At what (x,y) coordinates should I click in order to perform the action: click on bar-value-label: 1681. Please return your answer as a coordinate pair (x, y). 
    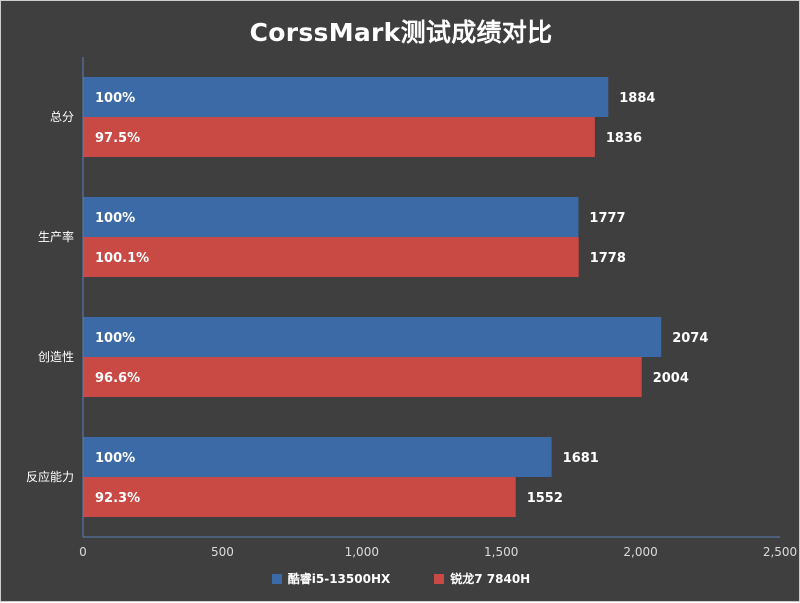
    Looking at the image, I should click on (581, 458).